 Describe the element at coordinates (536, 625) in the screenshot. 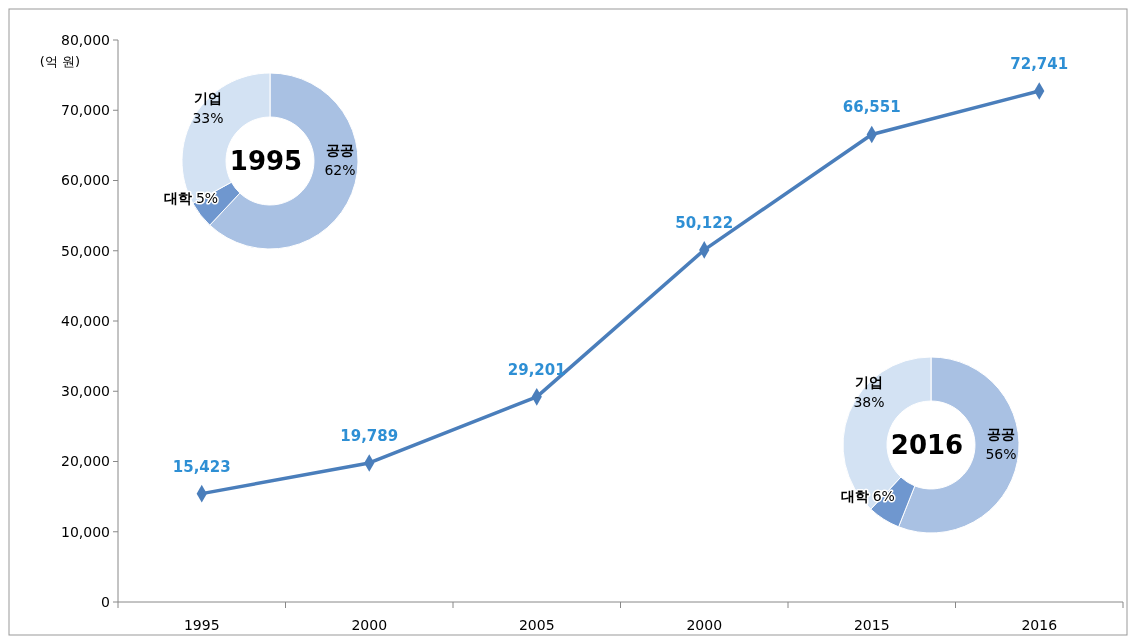

I see `x-tick-label: 2005` at that location.